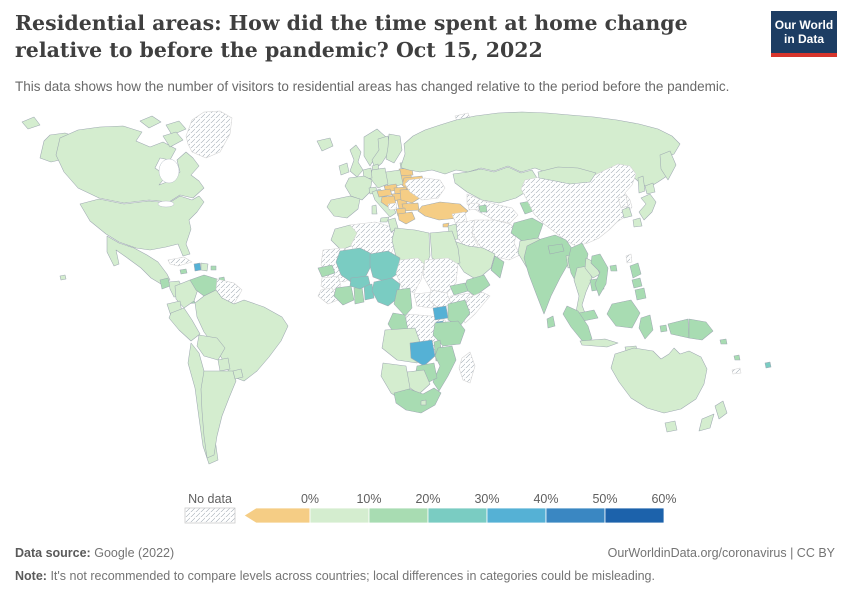 The width and height of the screenshot is (850, 600). Describe the element at coordinates (165, 283) in the screenshot. I see `country-guatemala` at that location.